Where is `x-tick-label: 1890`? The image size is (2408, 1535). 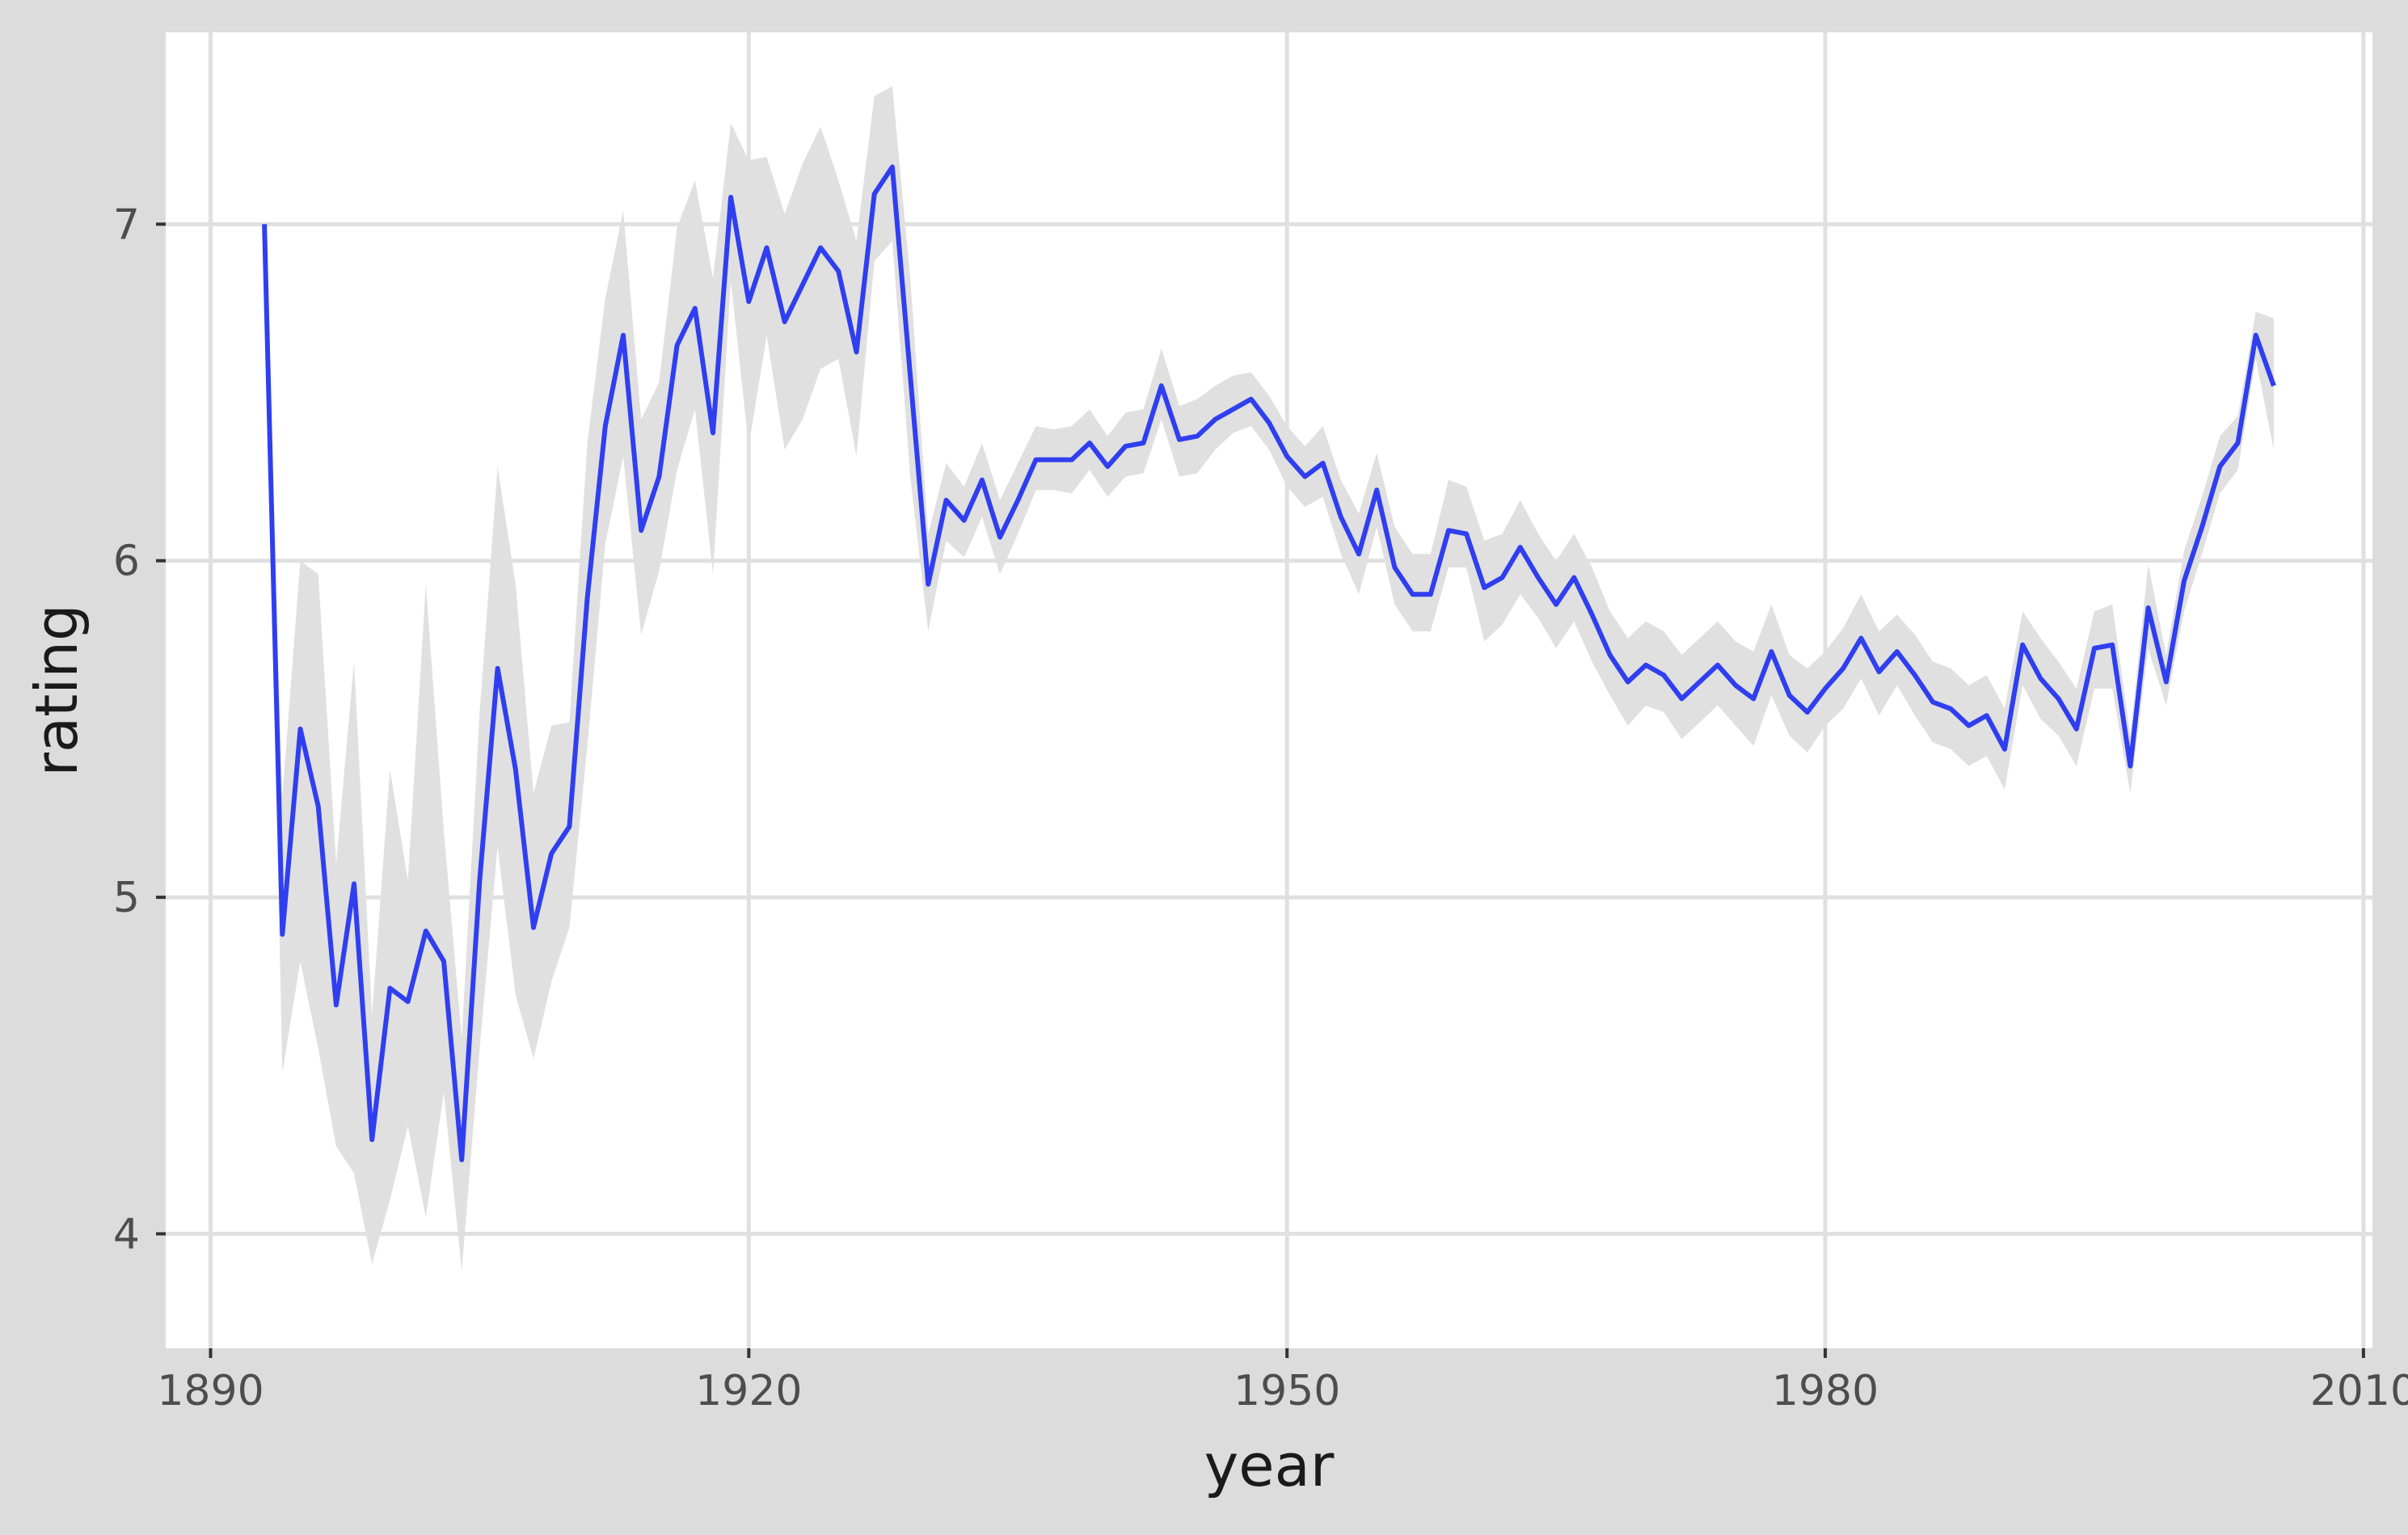
x-tick-label: 1890 is located at coordinates (210, 1391).